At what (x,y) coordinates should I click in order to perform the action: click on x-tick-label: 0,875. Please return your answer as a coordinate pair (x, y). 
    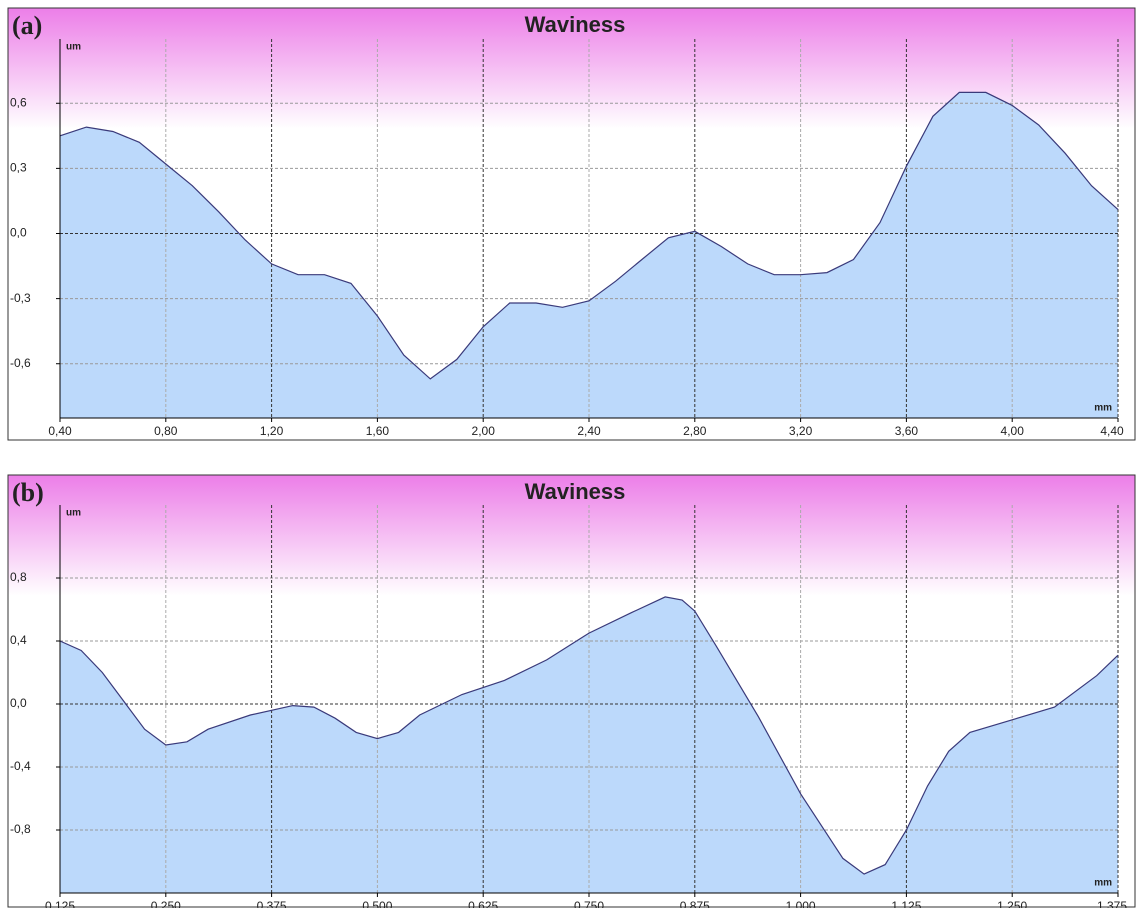
    Looking at the image, I should click on (695, 903).